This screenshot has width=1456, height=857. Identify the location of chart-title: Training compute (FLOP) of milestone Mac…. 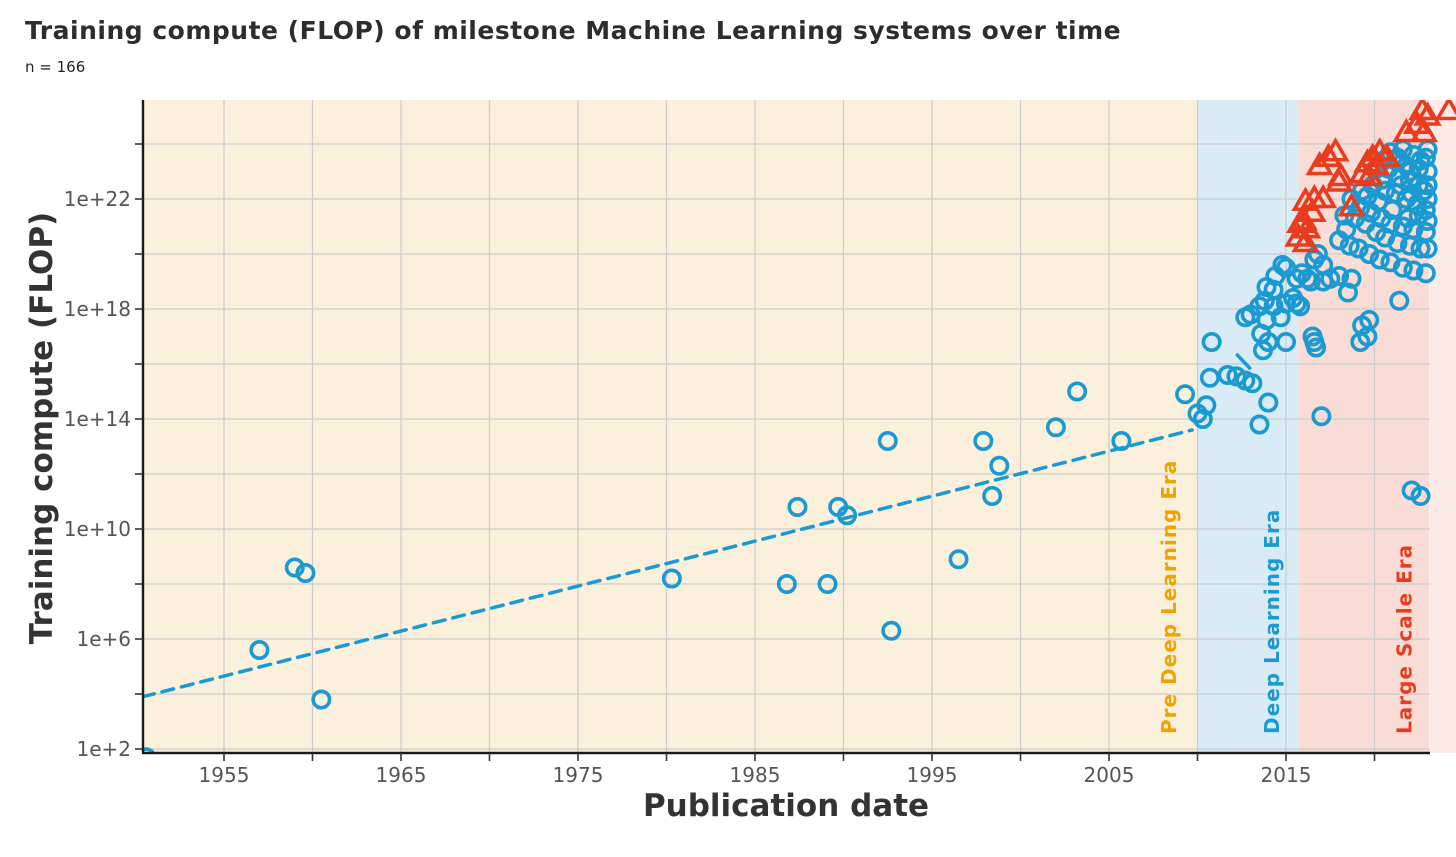
(573, 30).